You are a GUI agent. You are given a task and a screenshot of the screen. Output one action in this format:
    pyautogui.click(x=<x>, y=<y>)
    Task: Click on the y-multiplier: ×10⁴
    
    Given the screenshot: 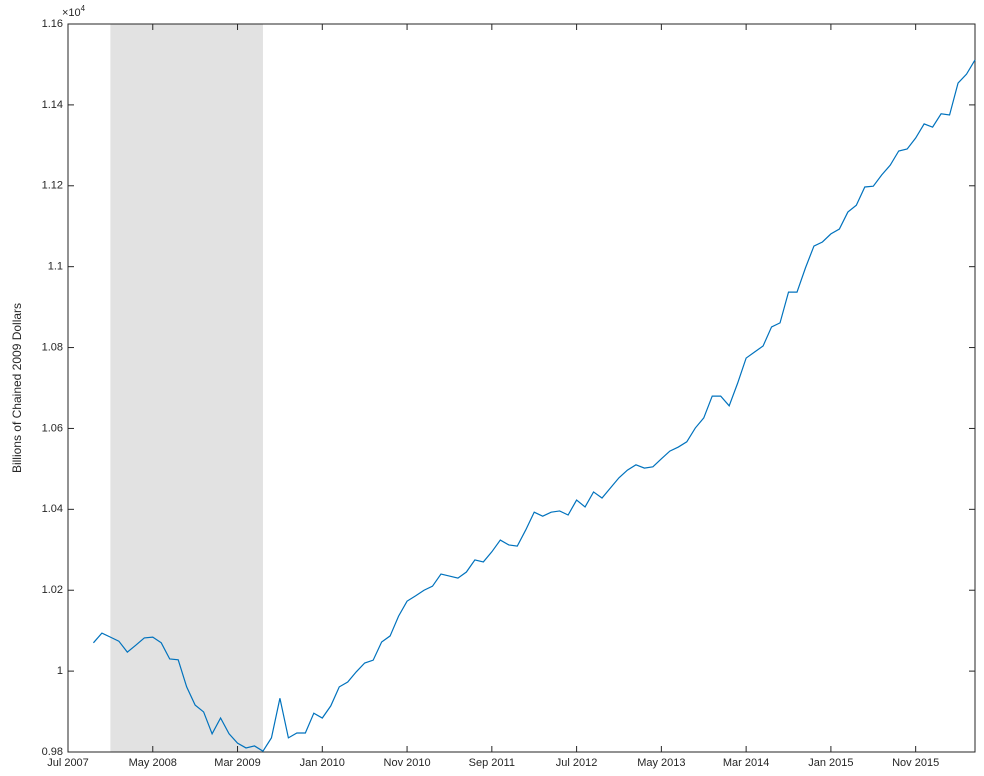 What is the action you would take?
    pyautogui.click(x=74, y=11)
    